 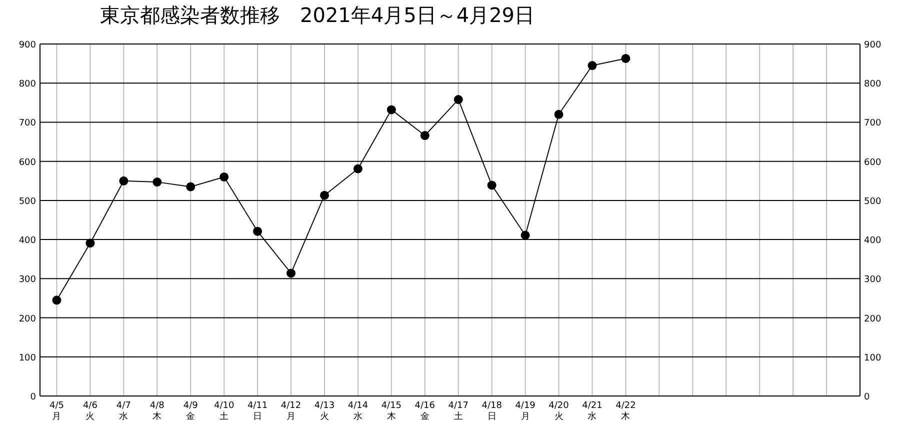 I want to click on y-tick-label: 600, so click(x=27, y=163).